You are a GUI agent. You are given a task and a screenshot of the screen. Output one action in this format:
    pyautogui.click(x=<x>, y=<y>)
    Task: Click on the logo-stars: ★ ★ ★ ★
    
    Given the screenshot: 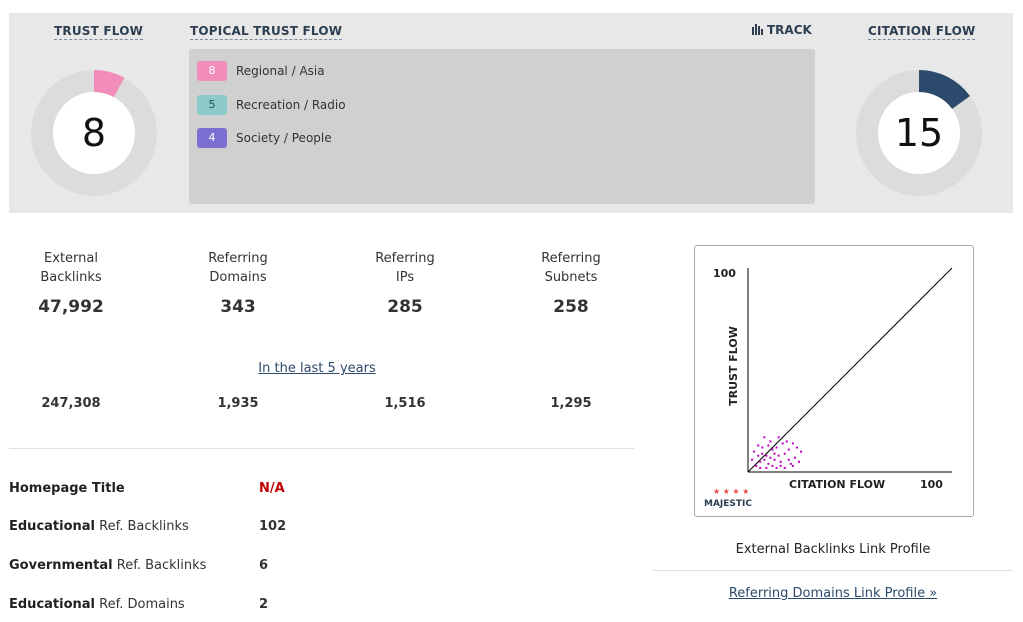 What is the action you would take?
    pyautogui.click(x=731, y=491)
    